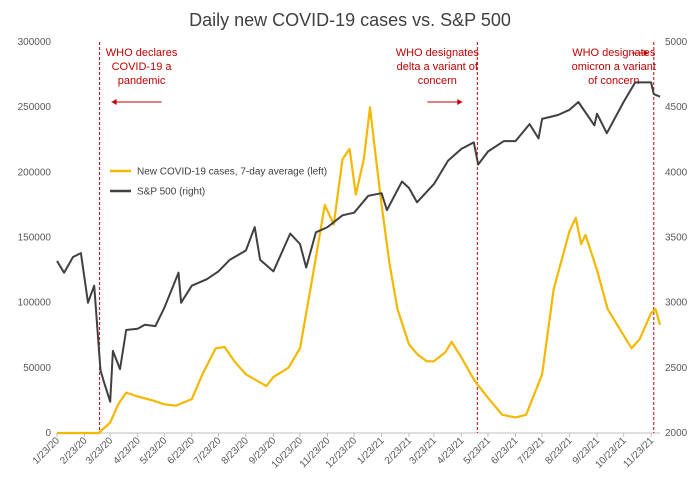 The image size is (700, 483). I want to click on y-right-tick-label: 2000, so click(676, 433).